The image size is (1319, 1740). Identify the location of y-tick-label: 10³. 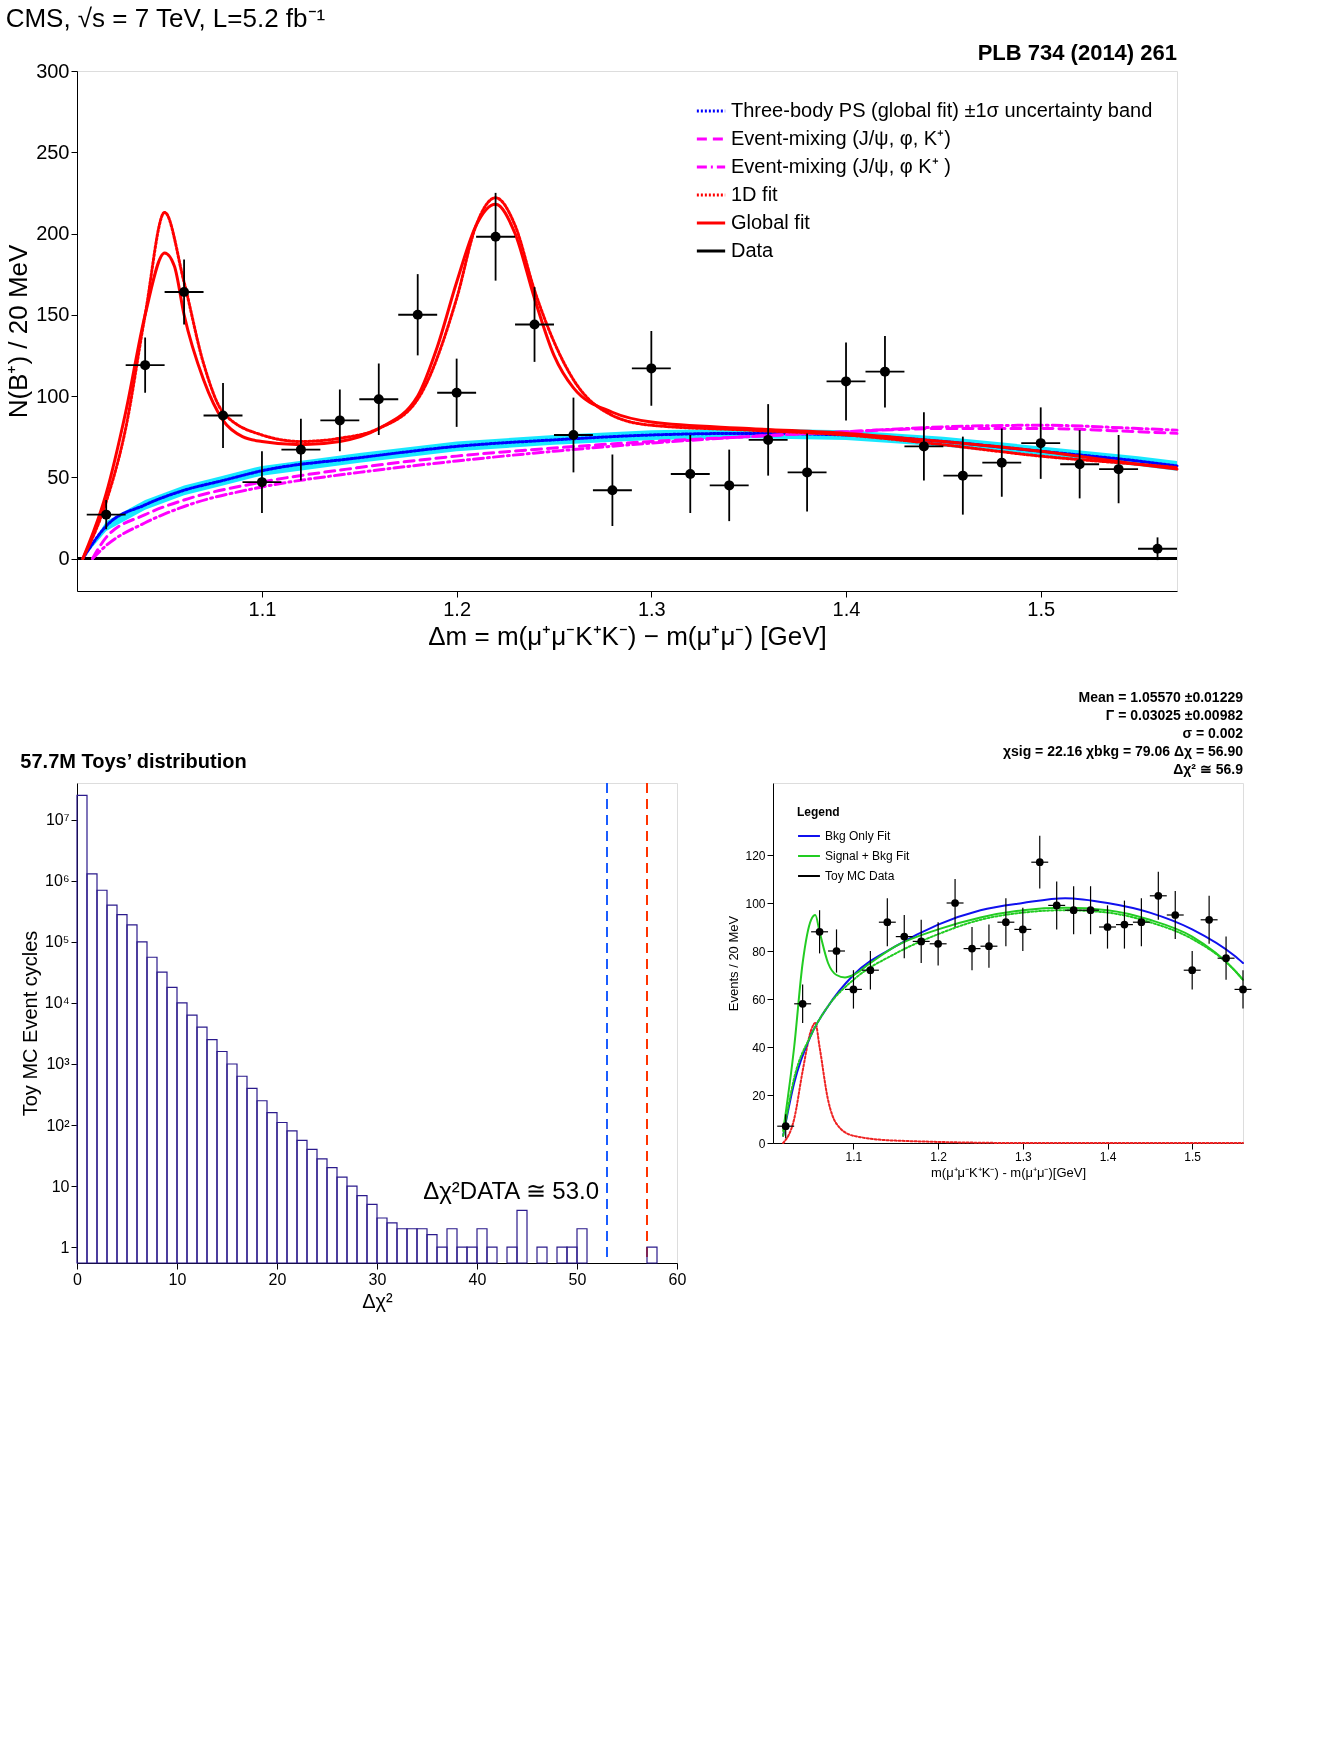
(58, 1064).